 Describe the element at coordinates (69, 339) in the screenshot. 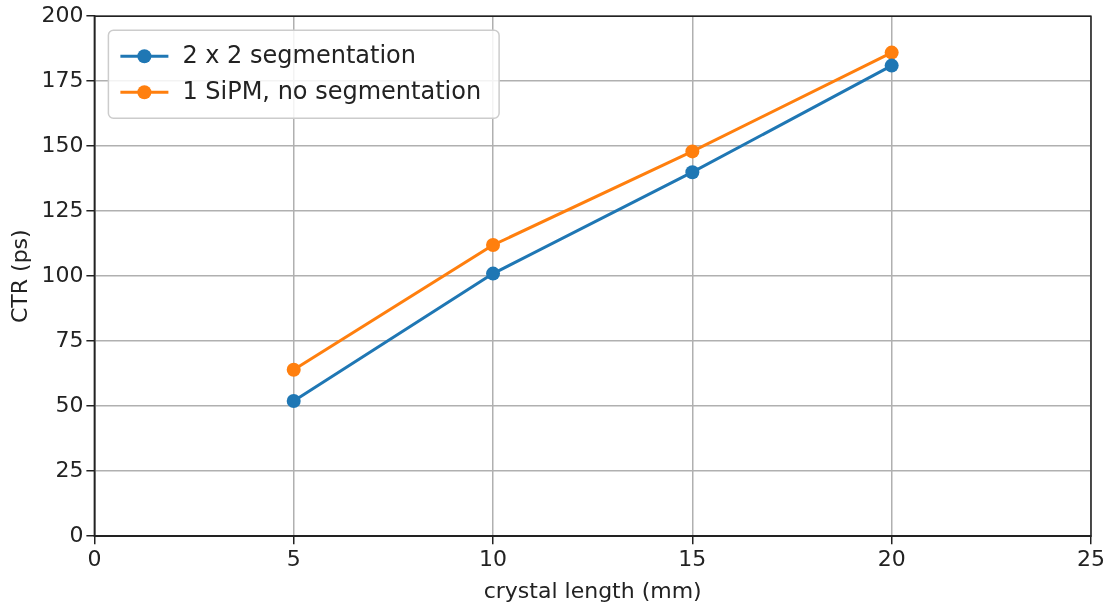

I see `y-tick-label: 75` at that location.